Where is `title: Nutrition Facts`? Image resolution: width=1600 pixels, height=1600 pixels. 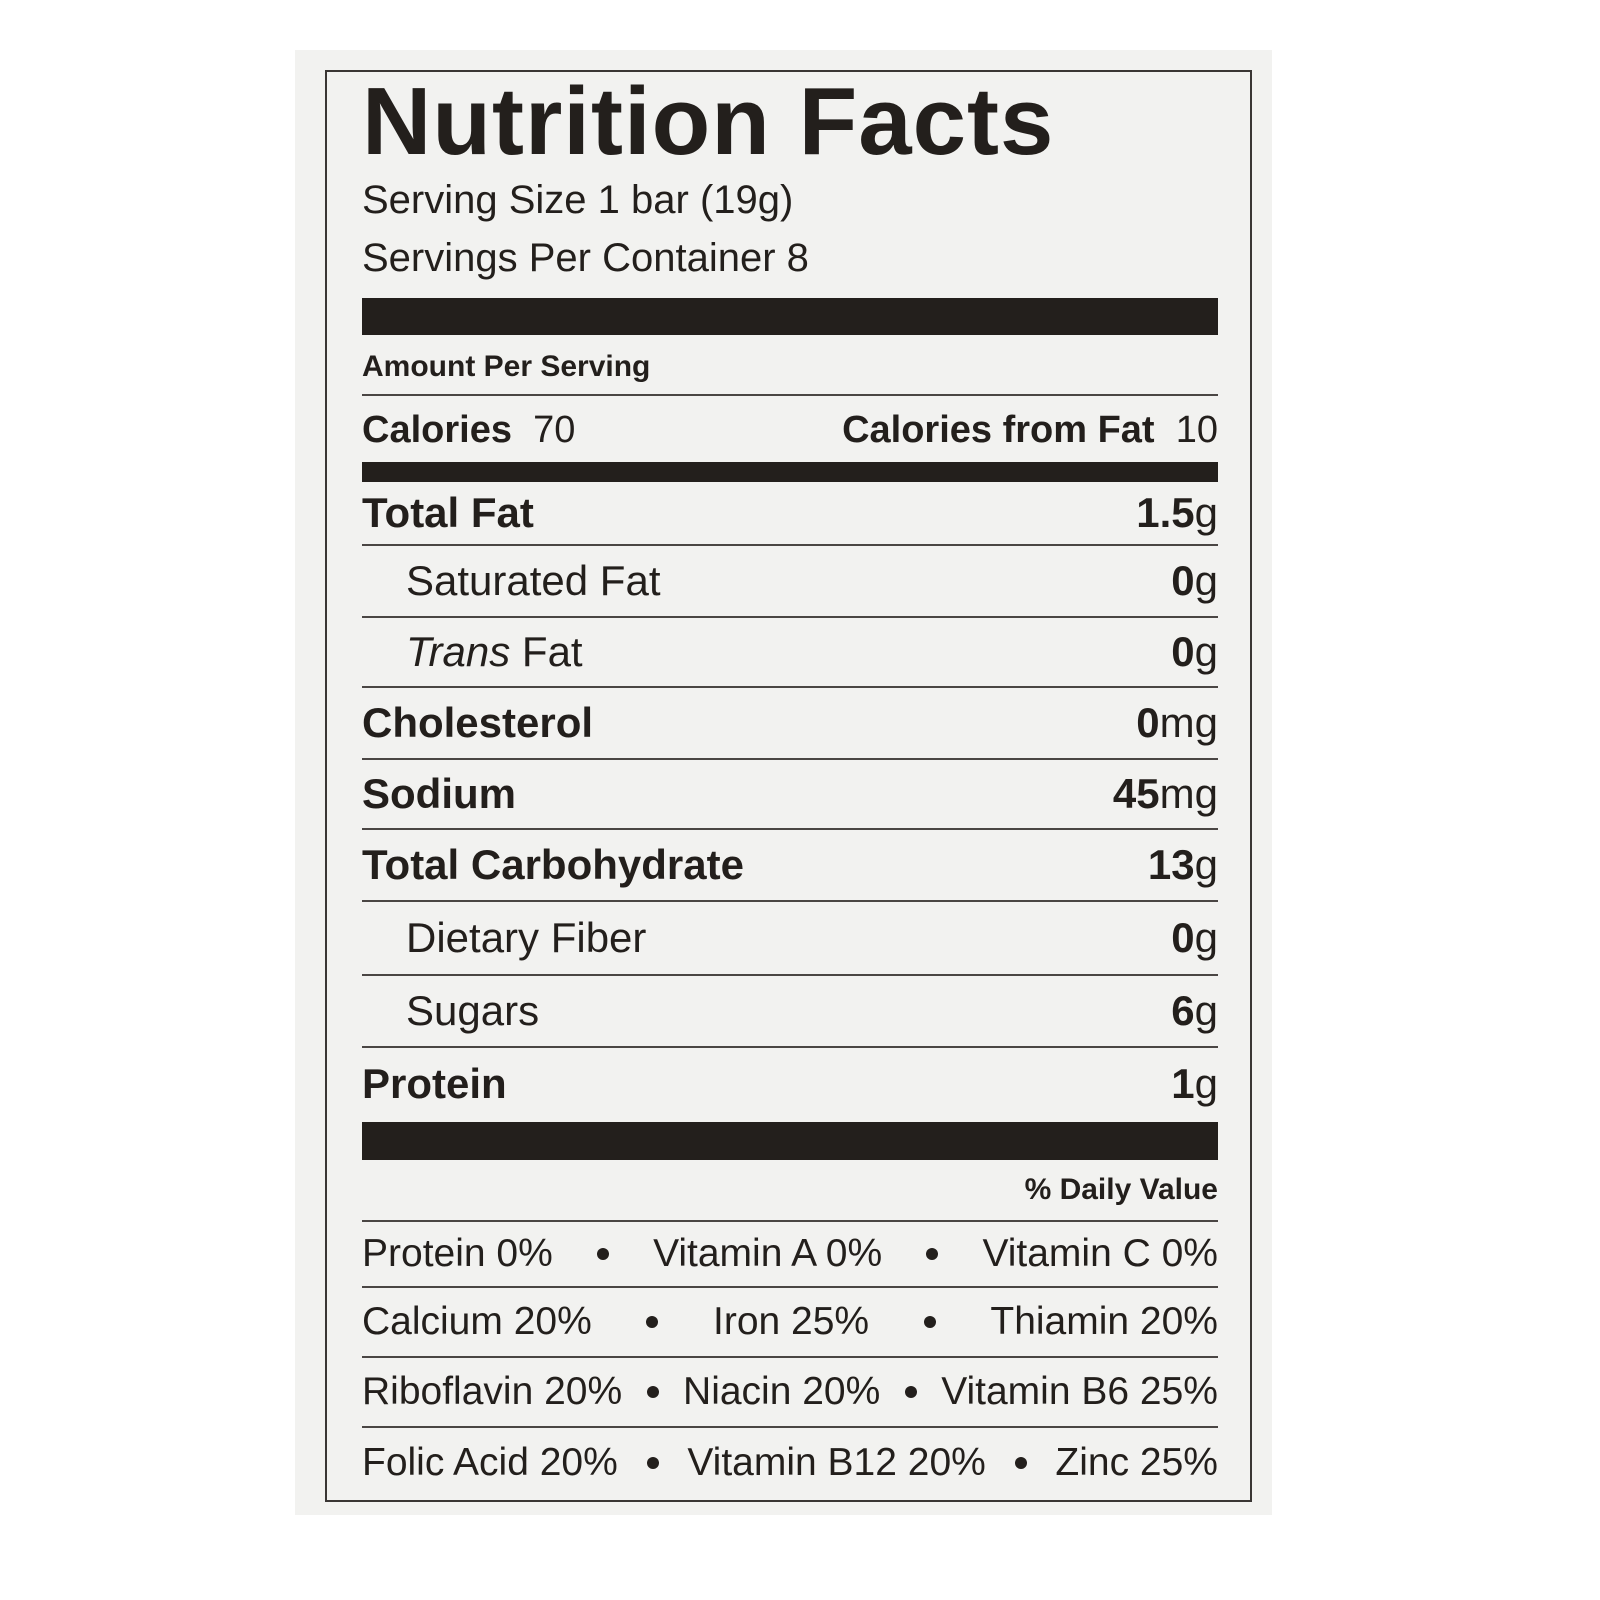
title: Nutrition Facts is located at coordinates (708, 121).